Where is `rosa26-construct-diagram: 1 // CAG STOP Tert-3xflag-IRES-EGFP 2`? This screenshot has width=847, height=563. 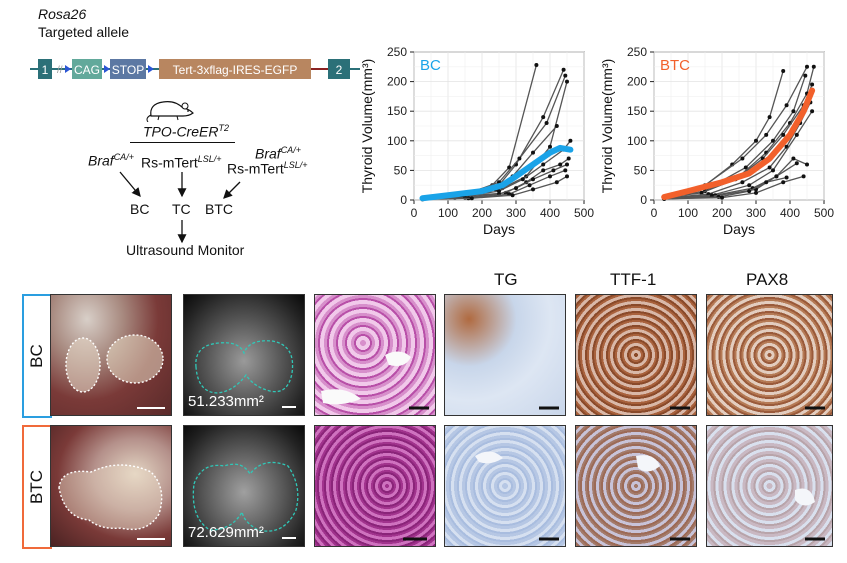 rosa26-construct-diagram: 1 // CAG STOP Tert-3xflag-IRES-EGFP 2 is located at coordinates (195, 69).